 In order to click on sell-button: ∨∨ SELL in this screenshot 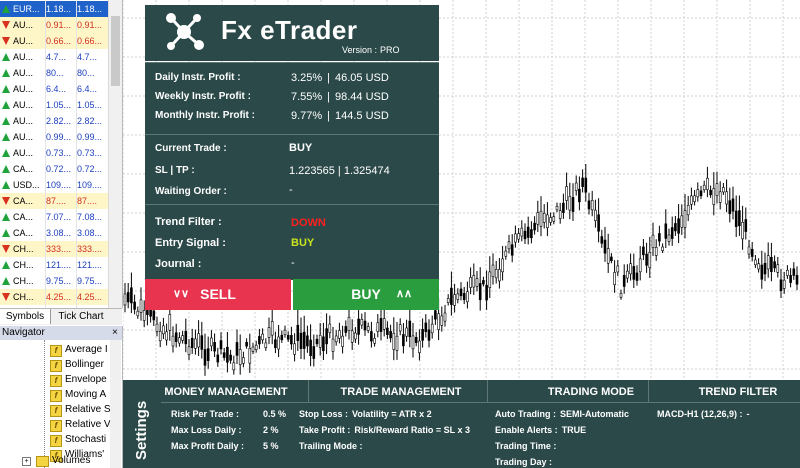, I will do `click(218, 294)`.